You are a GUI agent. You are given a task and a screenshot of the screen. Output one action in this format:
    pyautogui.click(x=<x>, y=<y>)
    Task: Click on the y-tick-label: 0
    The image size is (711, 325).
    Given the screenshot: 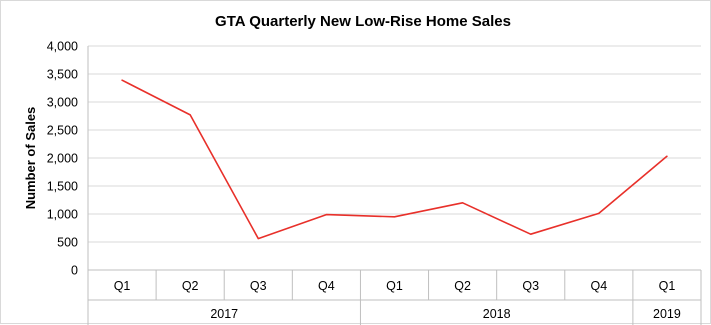 What is the action you would take?
    pyautogui.click(x=74, y=271)
    